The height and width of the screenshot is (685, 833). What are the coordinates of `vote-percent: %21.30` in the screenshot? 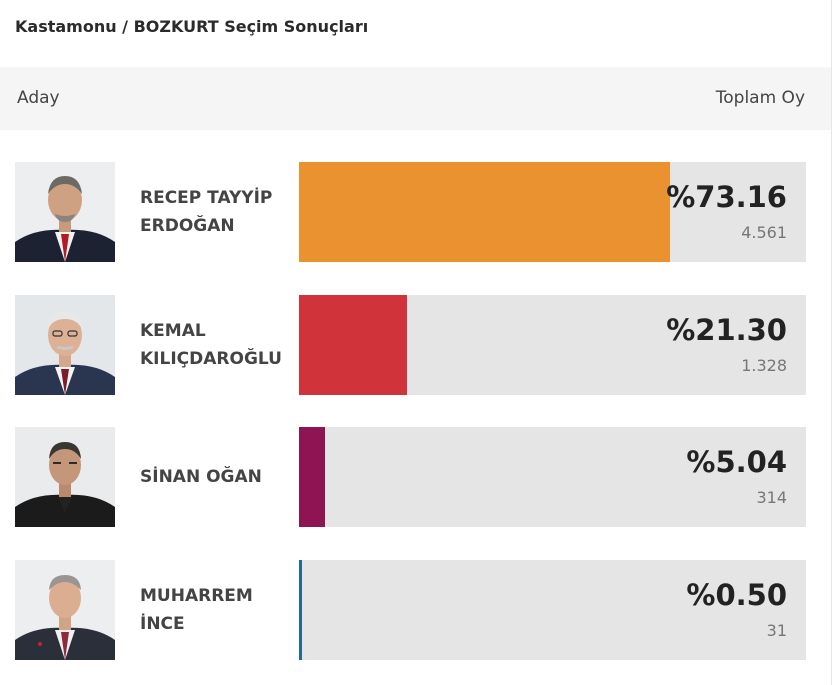 It's located at (726, 330).